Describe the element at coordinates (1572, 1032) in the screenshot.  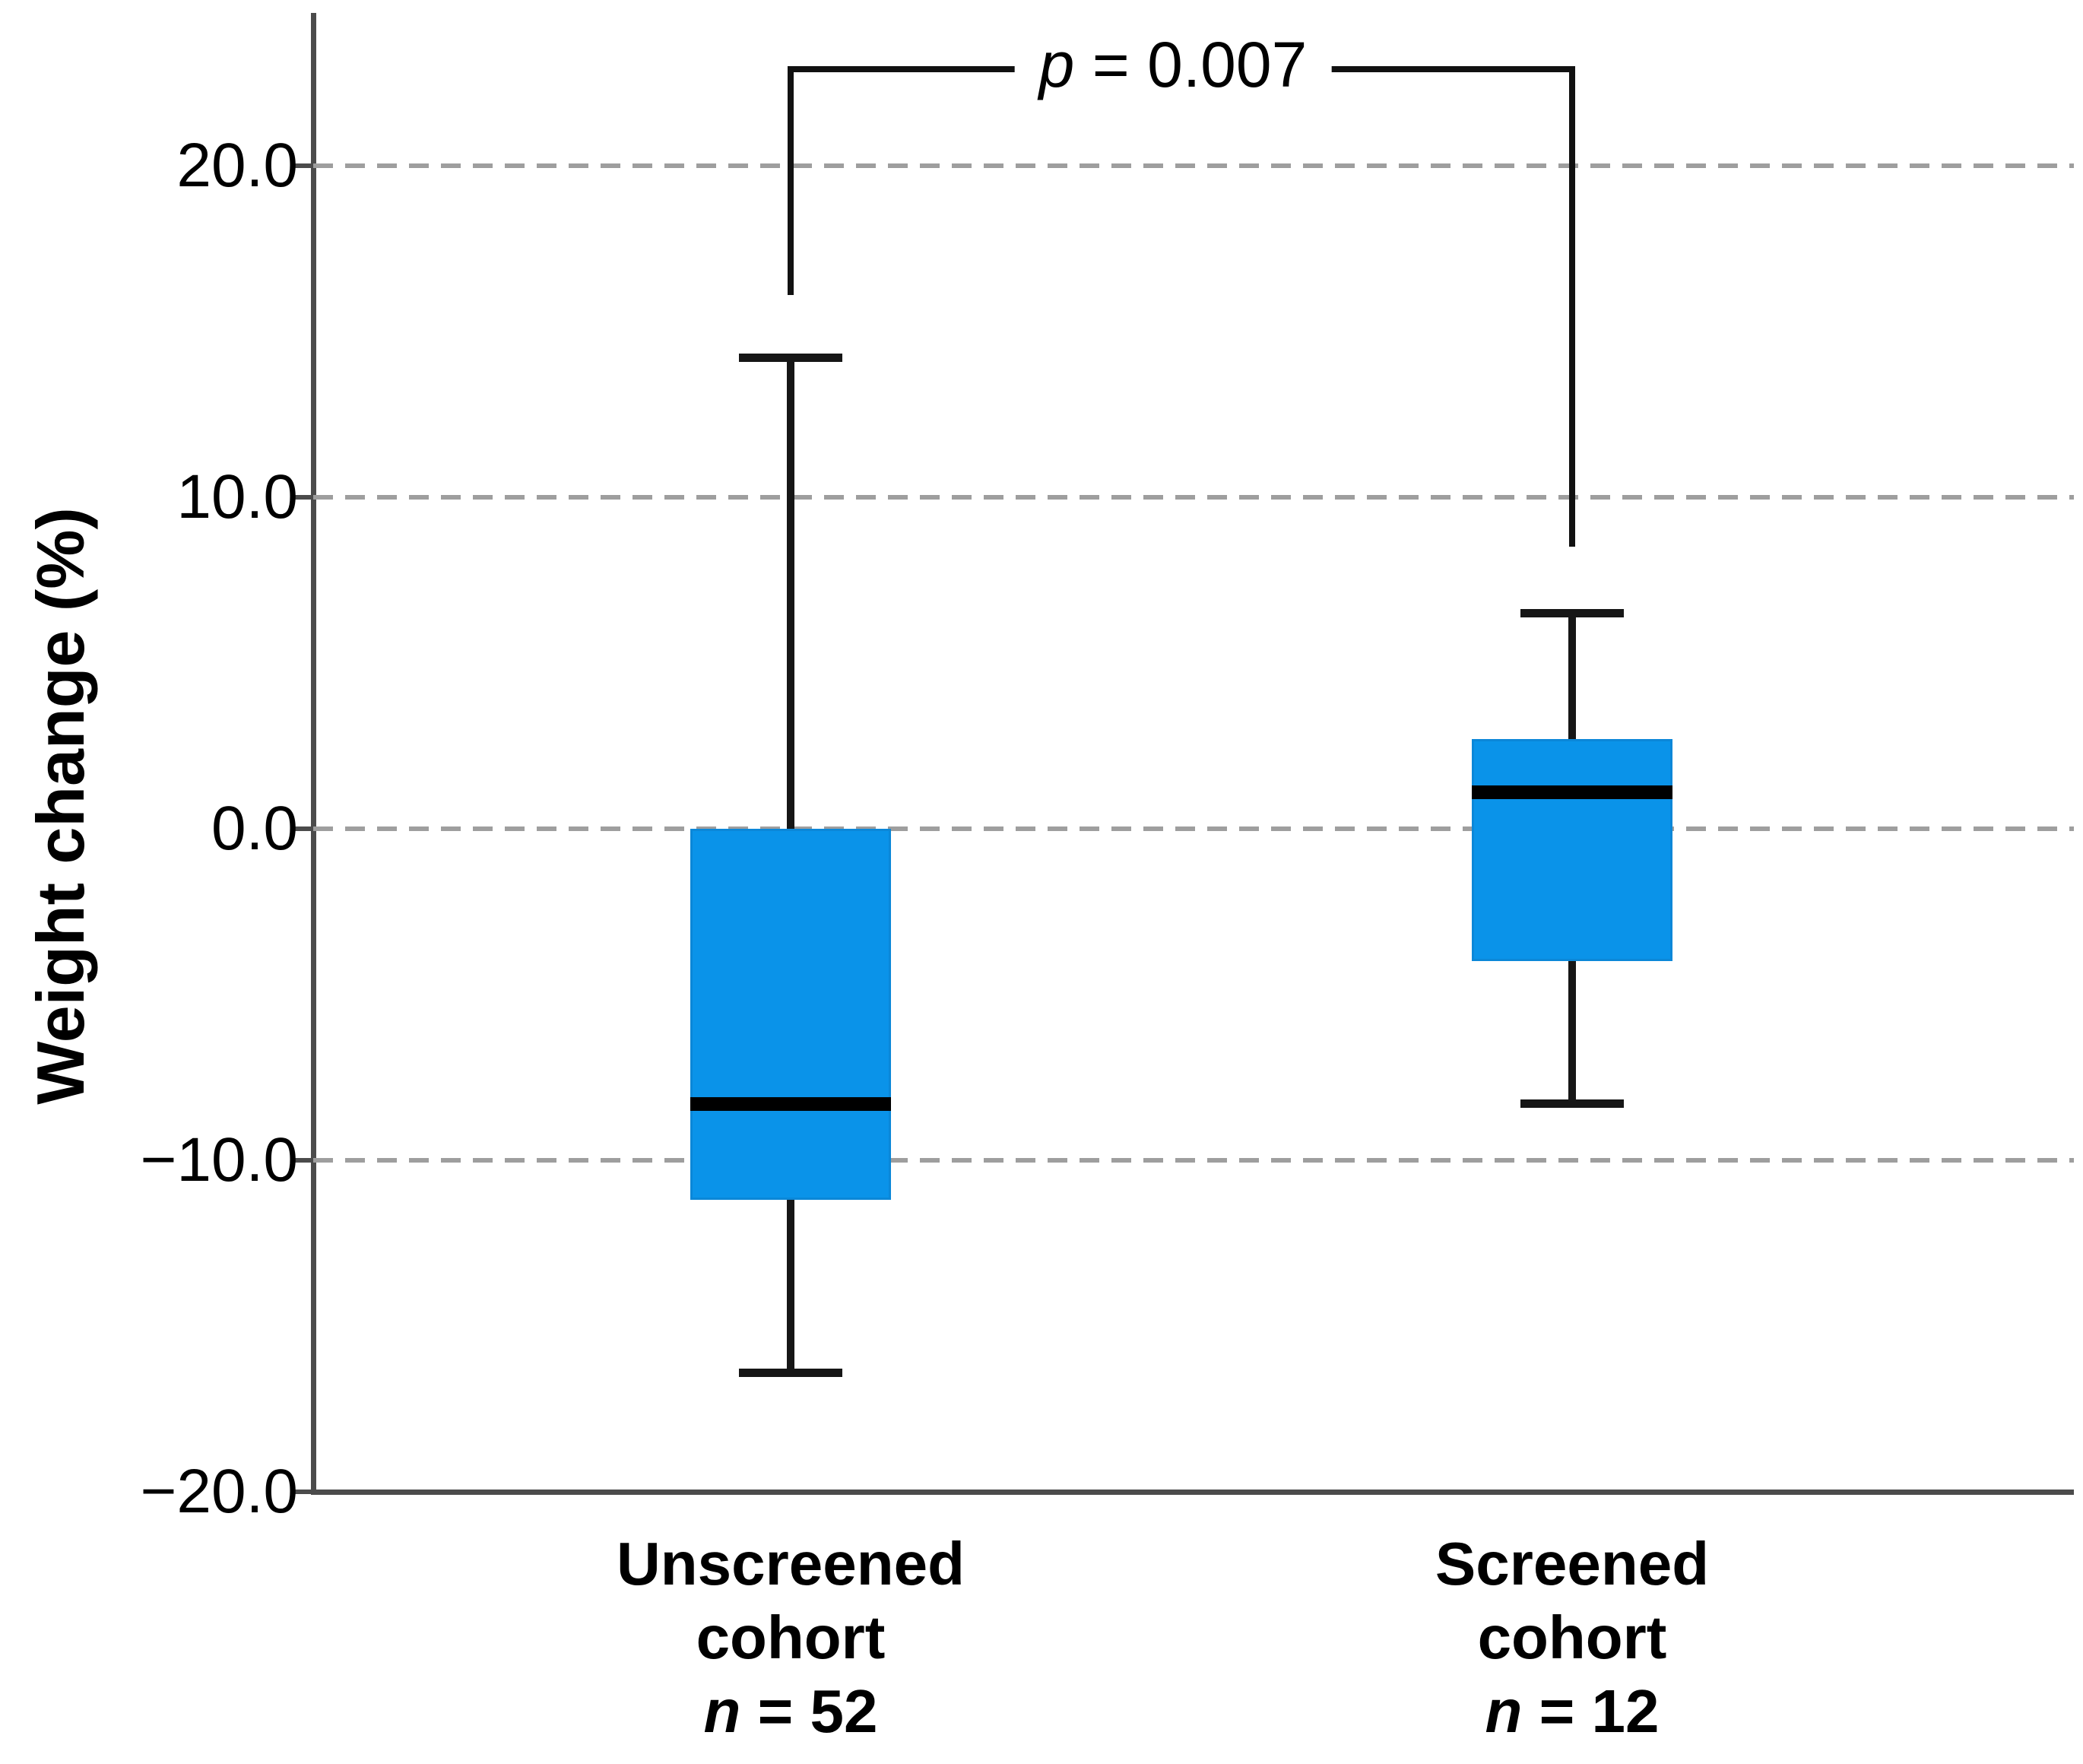
I see `screened-cohort-lower-whisker` at that location.